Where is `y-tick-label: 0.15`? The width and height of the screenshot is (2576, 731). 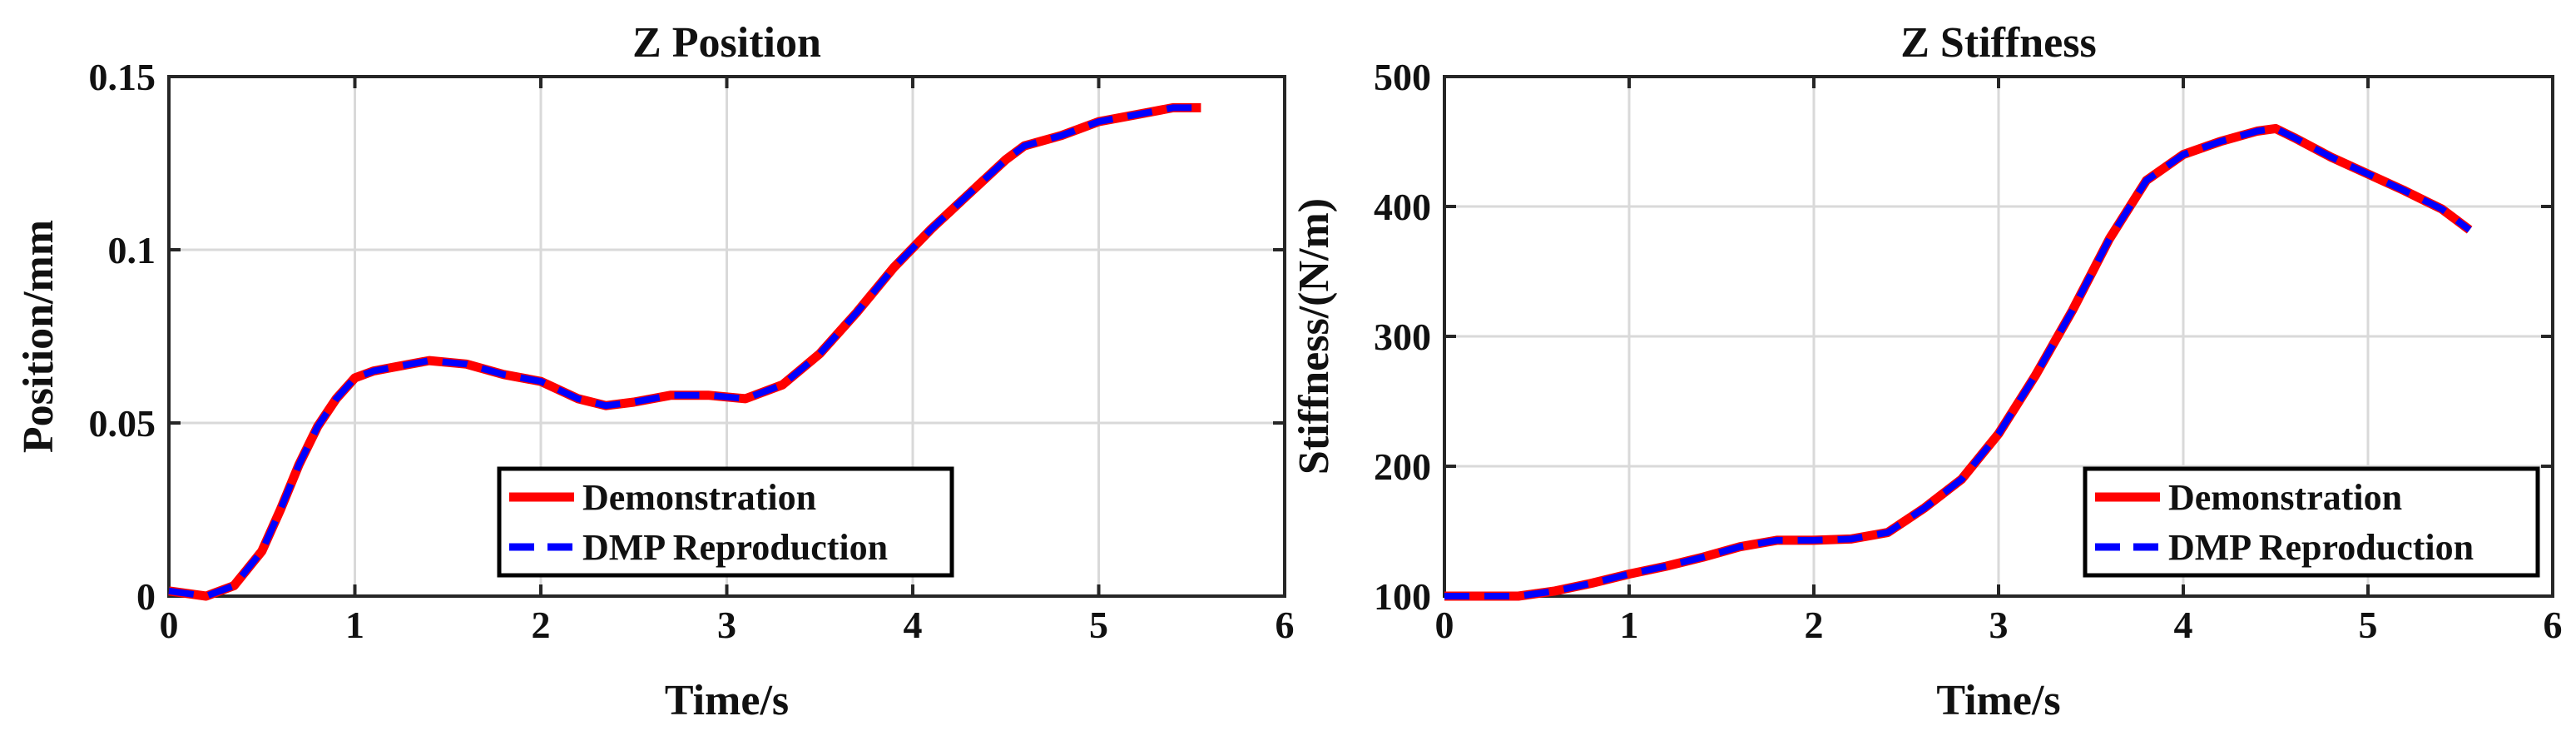
y-tick-label: 0.15 is located at coordinates (122, 77).